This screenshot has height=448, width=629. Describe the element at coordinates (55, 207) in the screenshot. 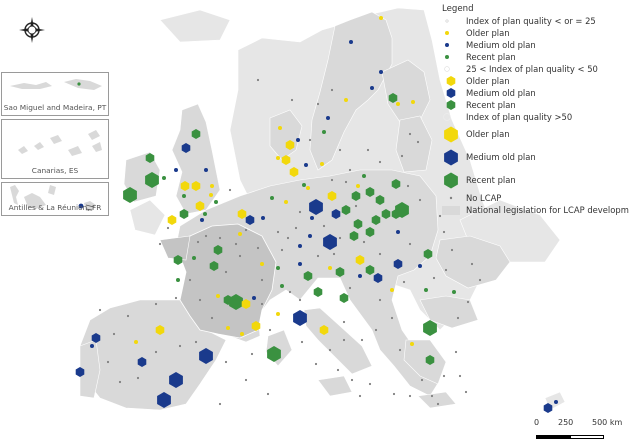

I see `inset-label-antilles: Antilles & La Réunion, FR` at that location.